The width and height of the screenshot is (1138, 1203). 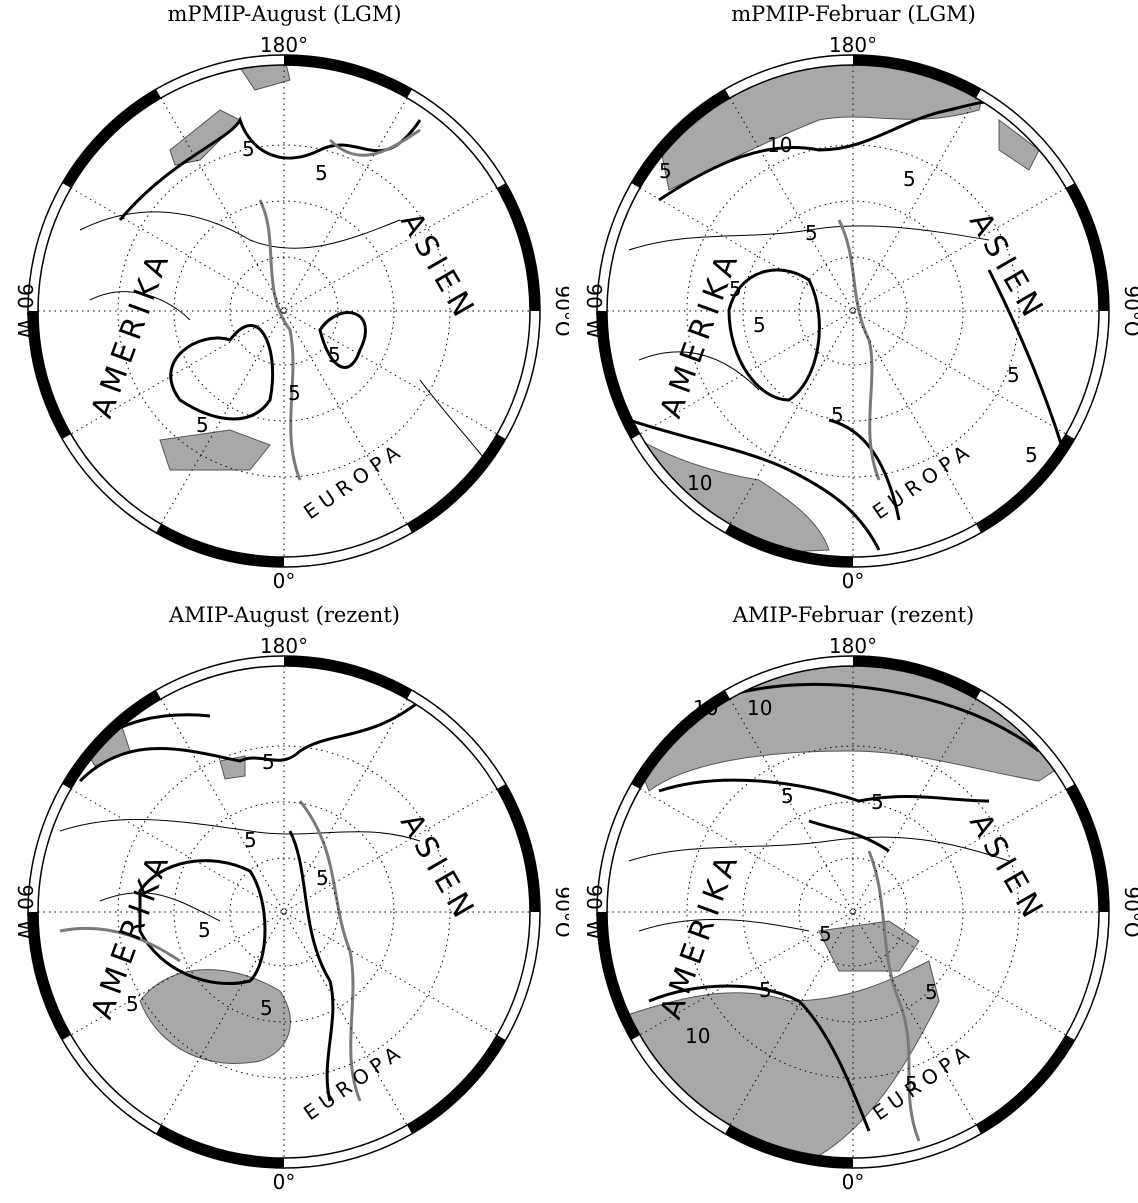 I want to click on map-content, so click(x=290, y=273).